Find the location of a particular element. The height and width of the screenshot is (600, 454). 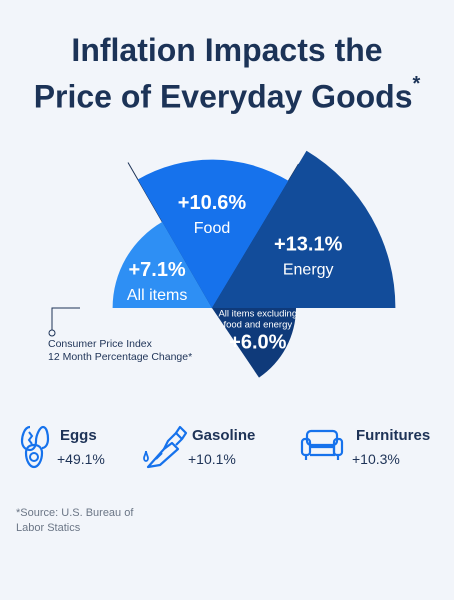

slice-label: Food is located at coordinates (212, 228).